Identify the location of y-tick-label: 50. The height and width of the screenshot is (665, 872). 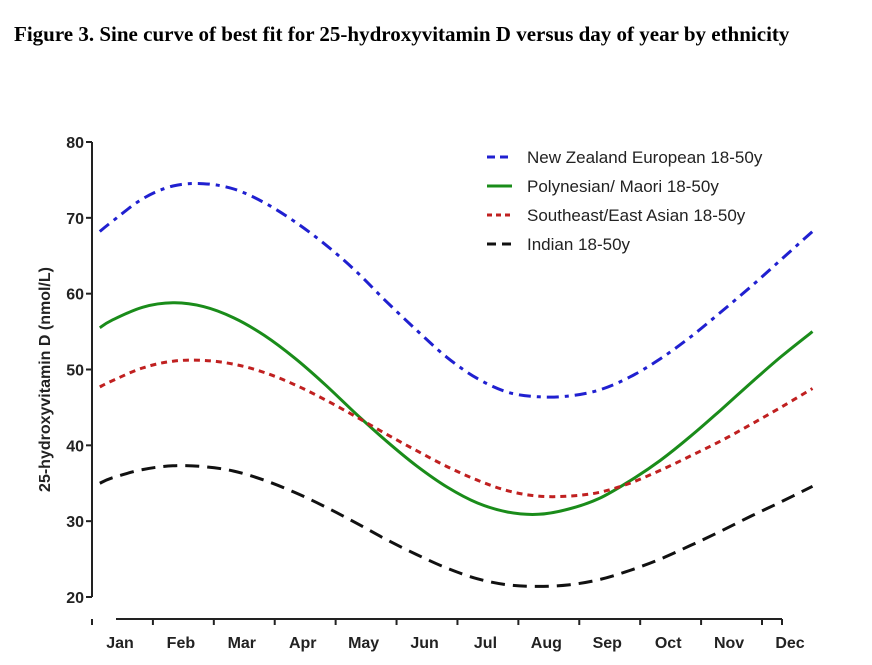
(75, 371).